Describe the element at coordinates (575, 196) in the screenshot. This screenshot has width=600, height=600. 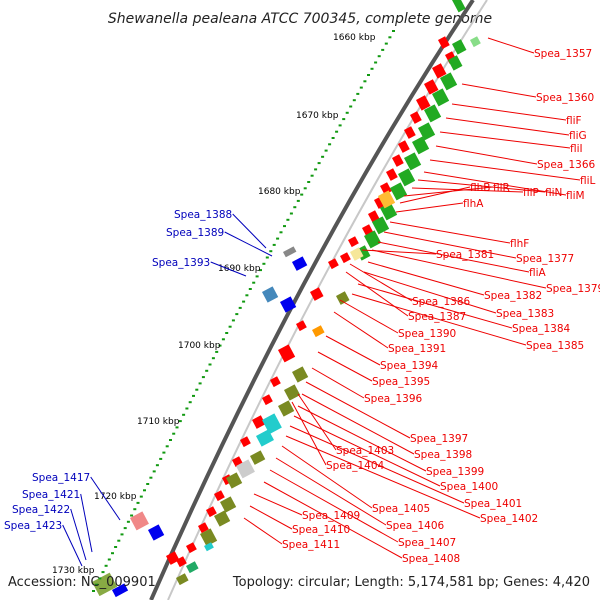
I see `gene-label: fliM` at that location.